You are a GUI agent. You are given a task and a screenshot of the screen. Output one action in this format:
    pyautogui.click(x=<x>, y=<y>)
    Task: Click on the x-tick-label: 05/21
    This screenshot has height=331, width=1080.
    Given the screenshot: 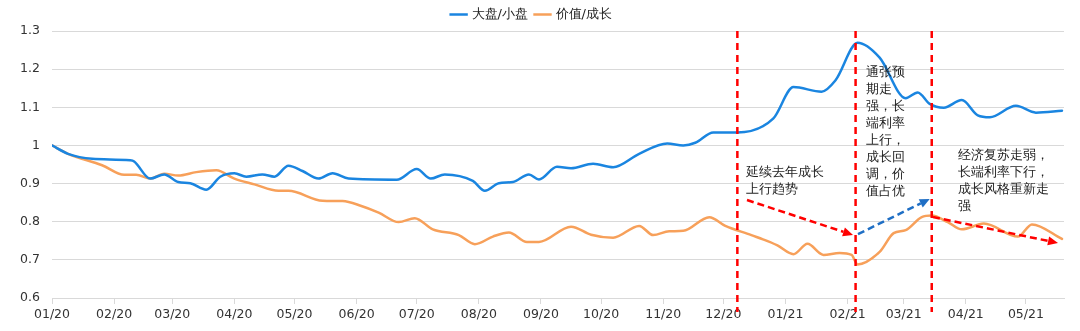 What is the action you would take?
    pyautogui.click(x=1025, y=313)
    